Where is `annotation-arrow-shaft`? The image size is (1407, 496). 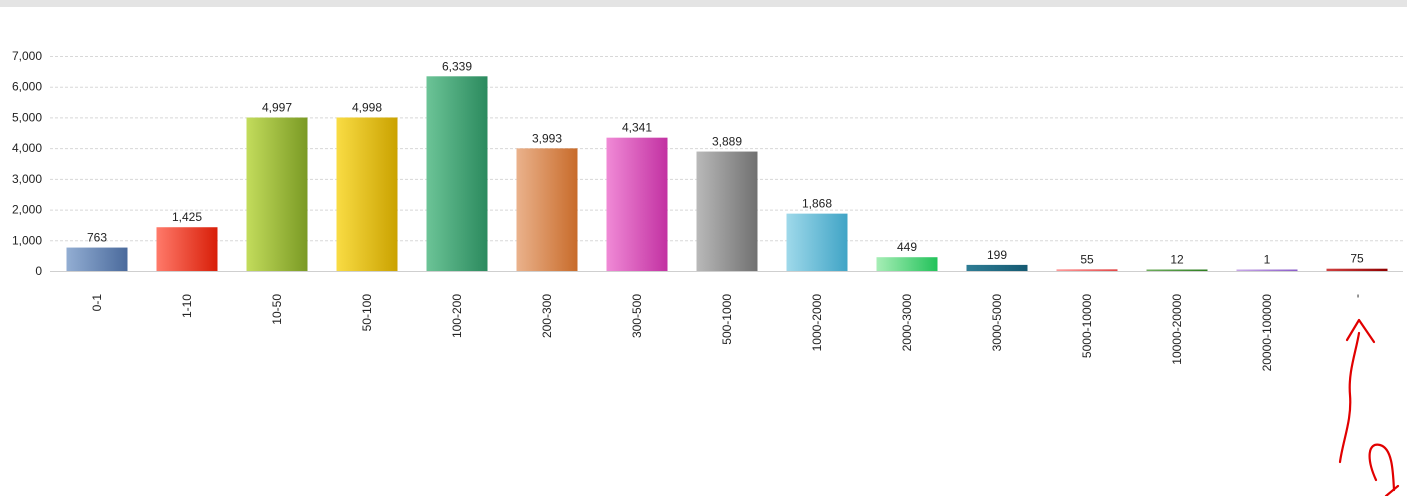 annotation-arrow-shaft is located at coordinates (1349, 397).